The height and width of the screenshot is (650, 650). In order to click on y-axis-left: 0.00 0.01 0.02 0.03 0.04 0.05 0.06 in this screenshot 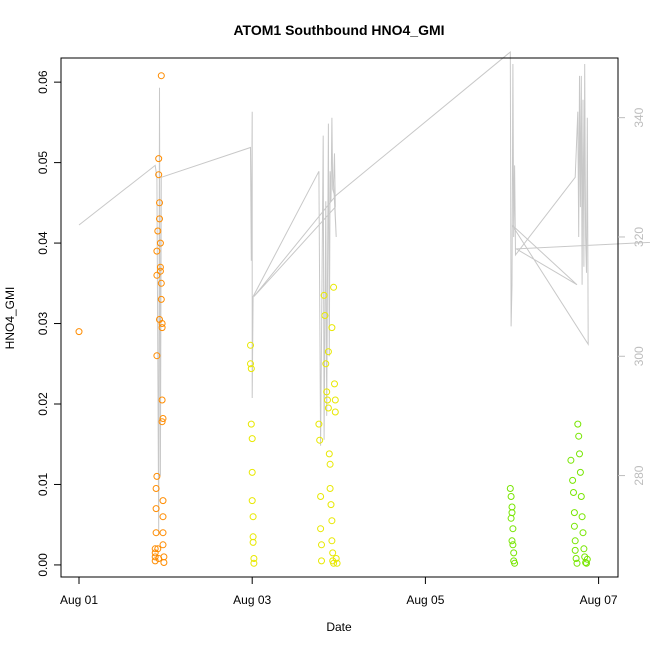, I will do `click(48, 323)`.